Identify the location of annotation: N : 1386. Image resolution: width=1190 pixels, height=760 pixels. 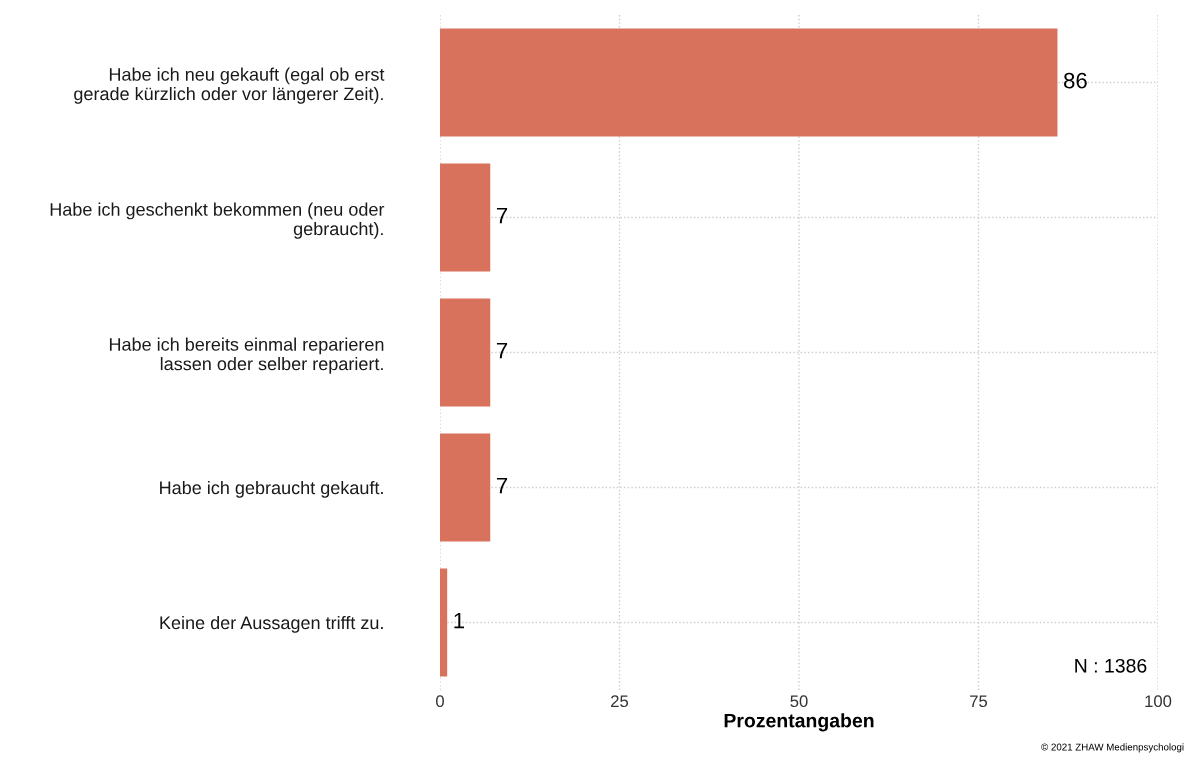
(1111, 665).